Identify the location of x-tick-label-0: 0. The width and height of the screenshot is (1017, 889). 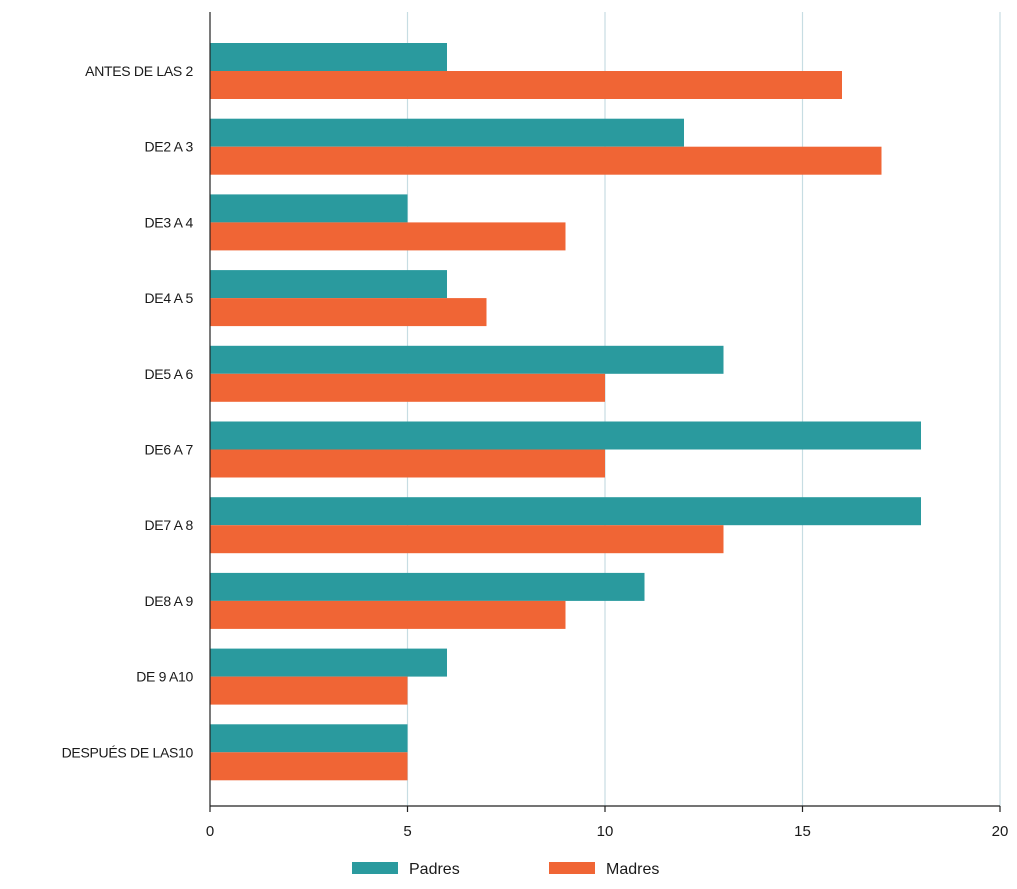
(210, 831).